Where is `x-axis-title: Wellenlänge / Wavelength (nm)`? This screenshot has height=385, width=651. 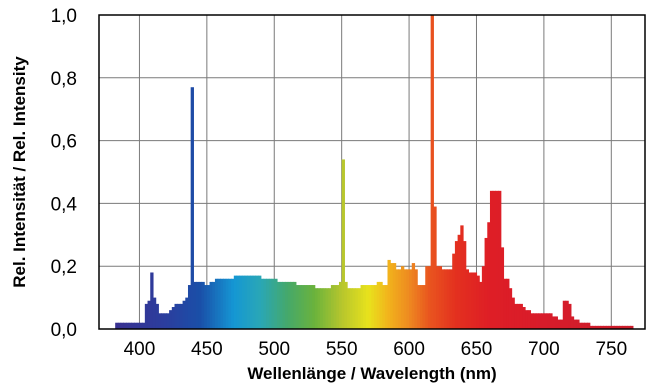
x-axis-title: Wellenlänge / Wavelength (nm) is located at coordinates (371, 373).